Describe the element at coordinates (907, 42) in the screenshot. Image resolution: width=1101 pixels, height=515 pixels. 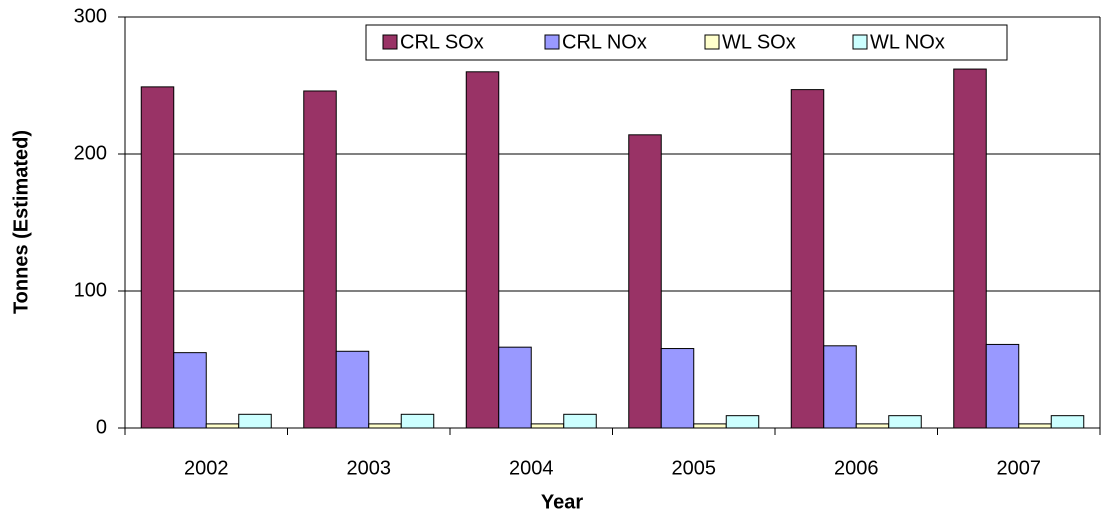
I see `legend-label: WL NOx` at that location.